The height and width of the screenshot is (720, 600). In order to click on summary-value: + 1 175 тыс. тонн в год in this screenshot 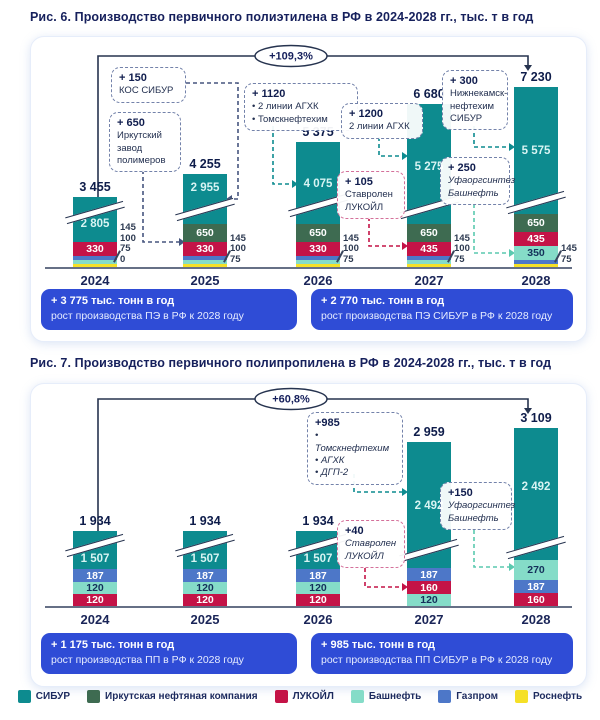, I will do `click(113, 645)`.